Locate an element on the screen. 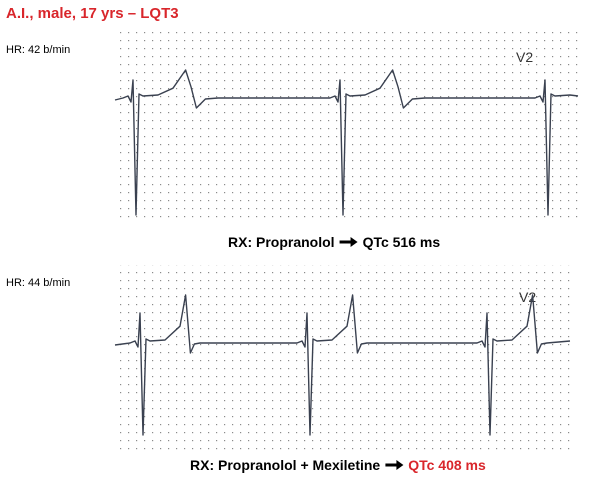  heart-rate: HR: 44 b/min is located at coordinates (38, 283).